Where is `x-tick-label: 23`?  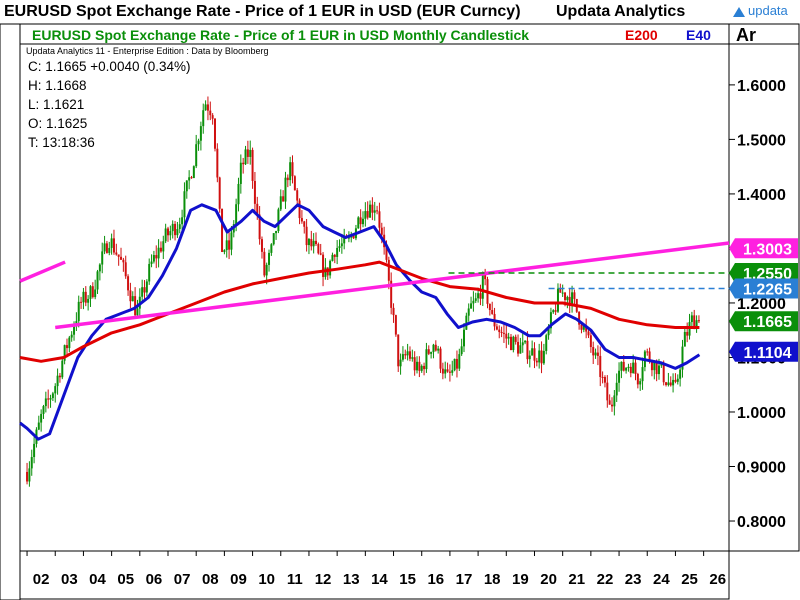 x-tick-label: 23 is located at coordinates (633, 579).